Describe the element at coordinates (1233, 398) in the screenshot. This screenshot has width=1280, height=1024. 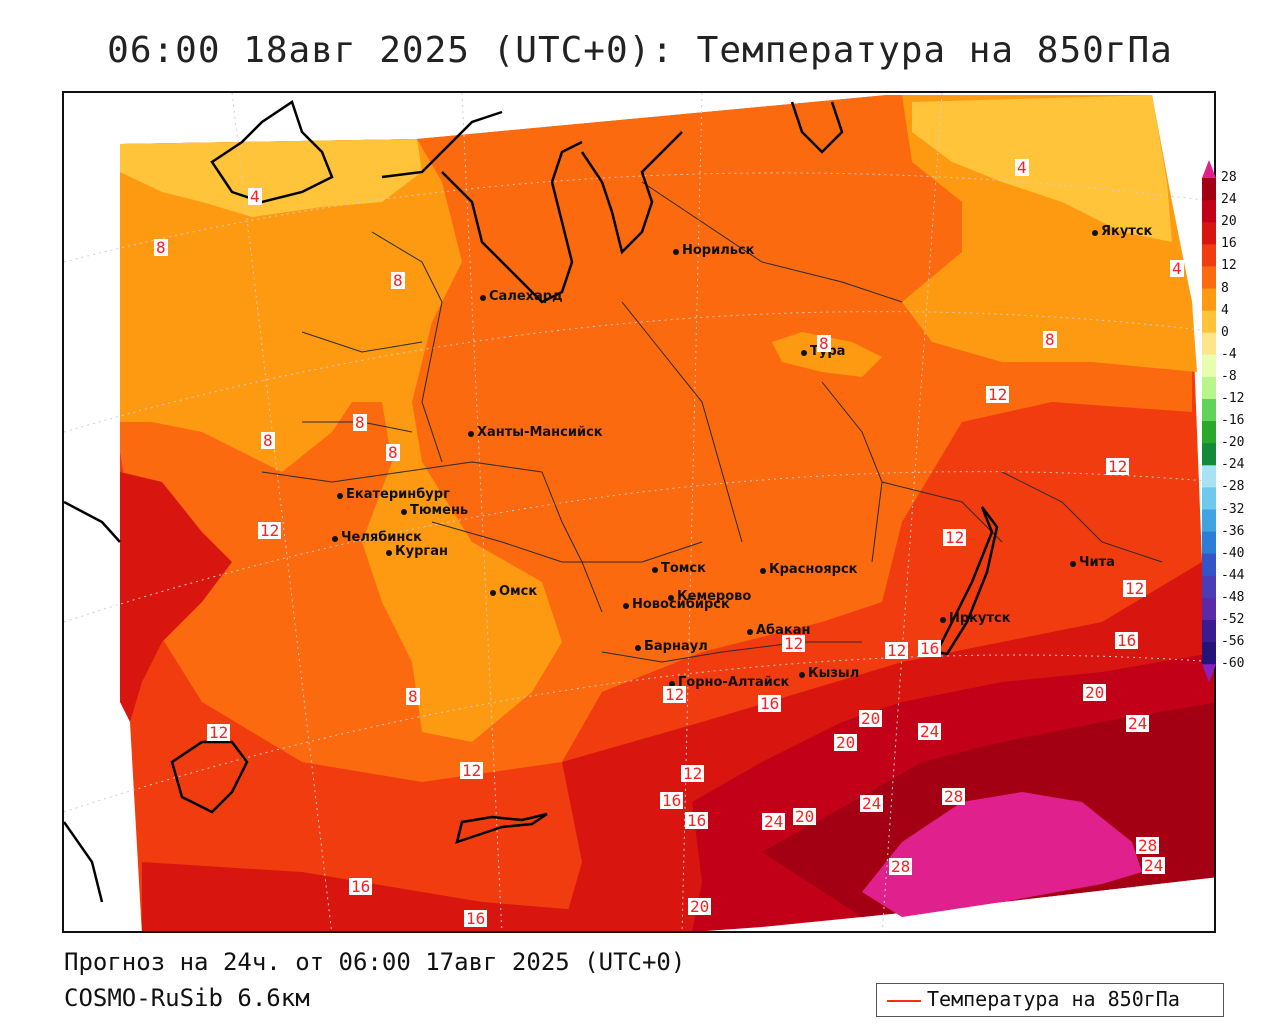
I see `colorbar-tick-label: -12` at that location.